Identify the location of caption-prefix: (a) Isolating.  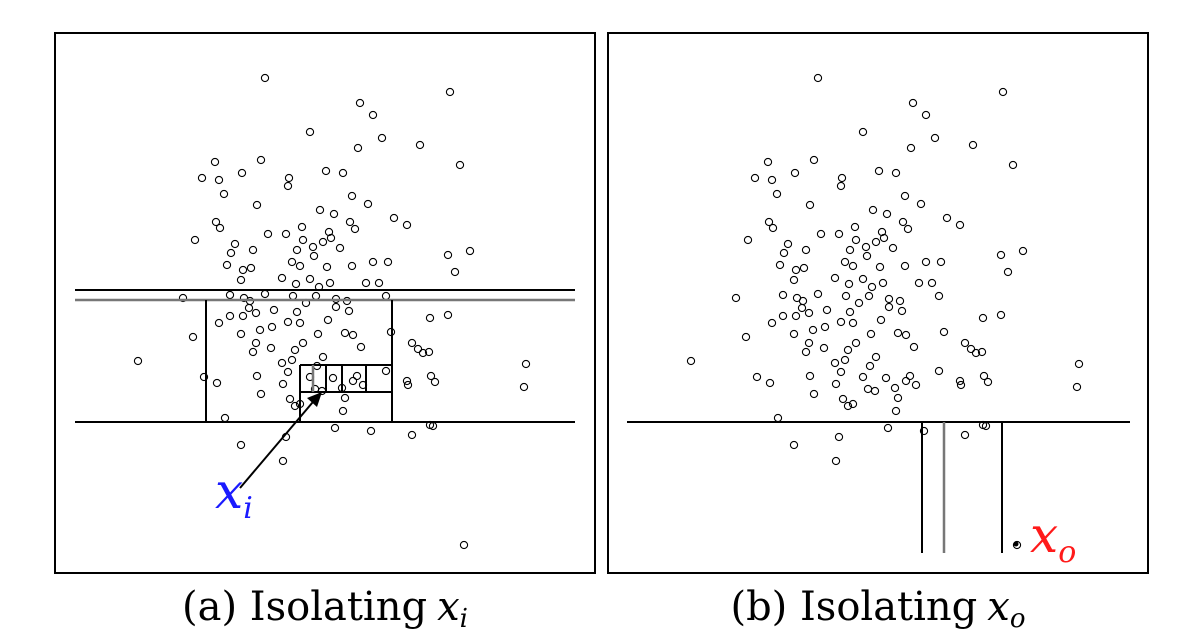
(304, 607).